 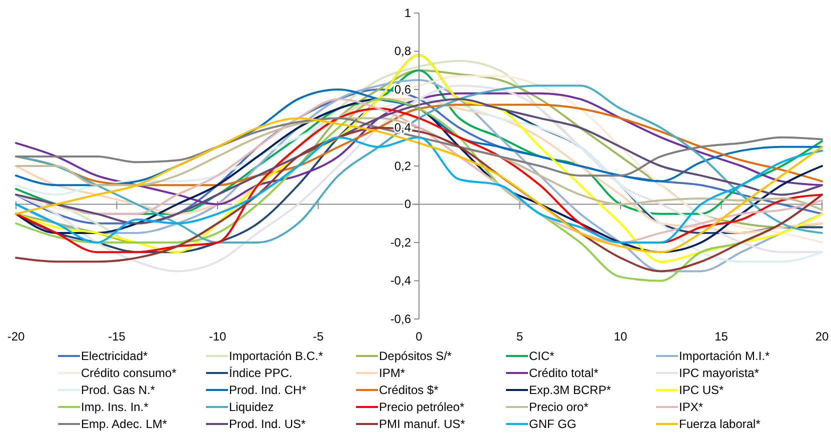 What do you see at coordinates (401, 281) in the screenshot?
I see `y-tick-label: -0,4` at bounding box center [401, 281].